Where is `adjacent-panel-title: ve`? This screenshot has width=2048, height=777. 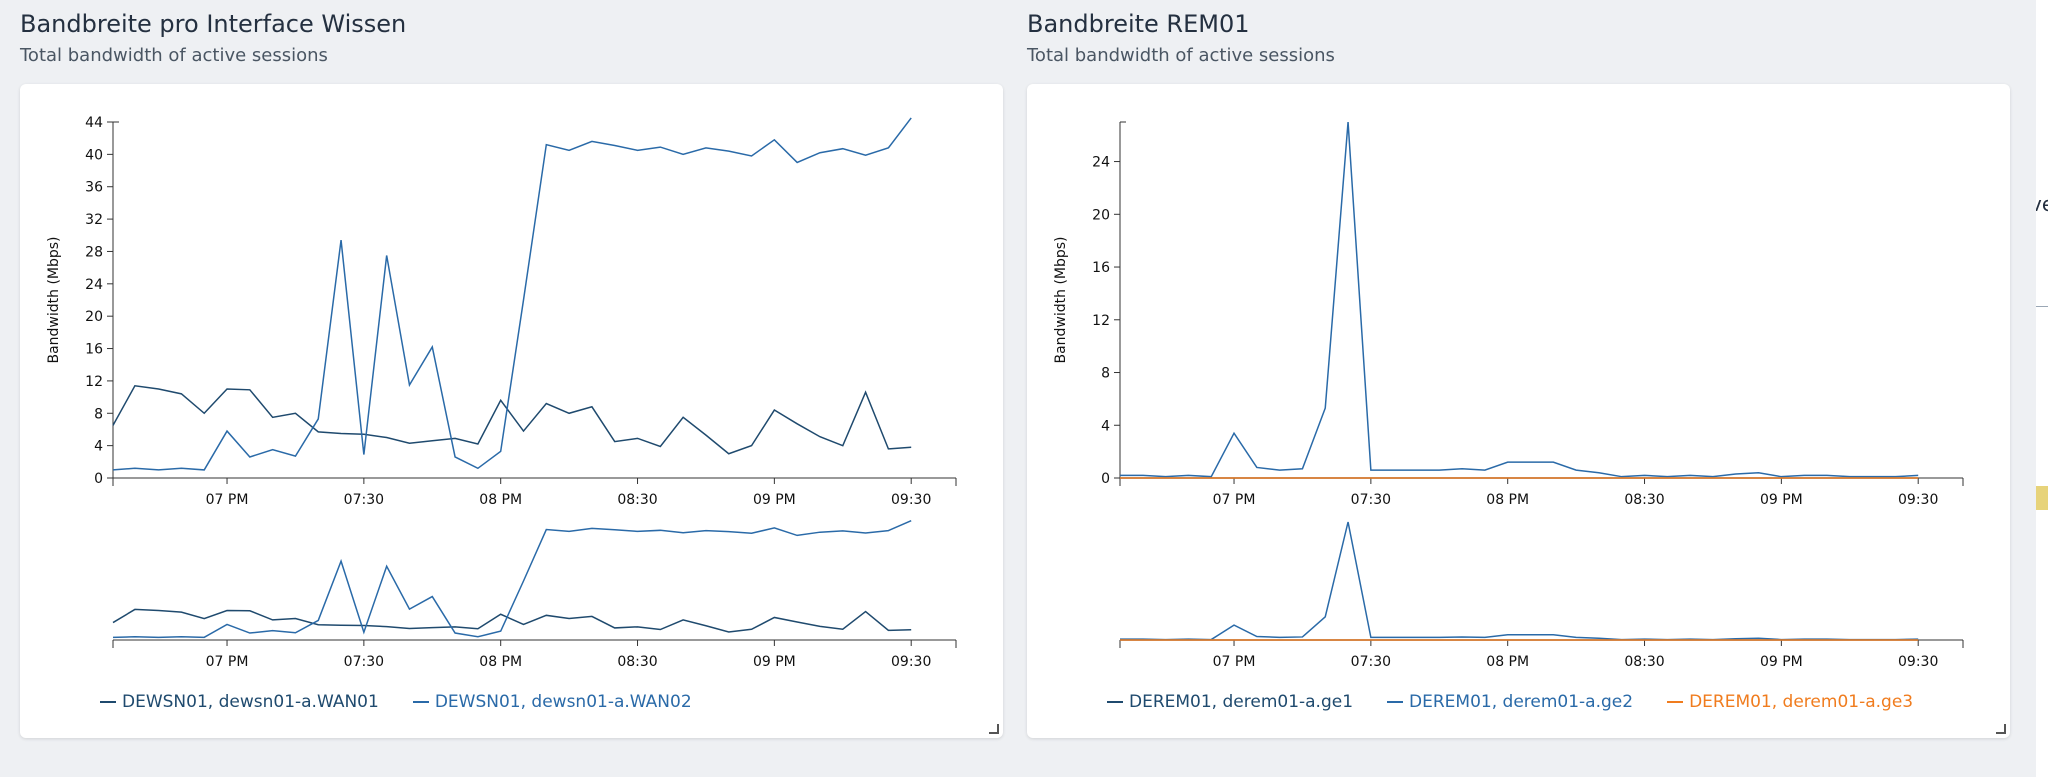
adjacent-panel-title: ve is located at coordinates (2042, 204).